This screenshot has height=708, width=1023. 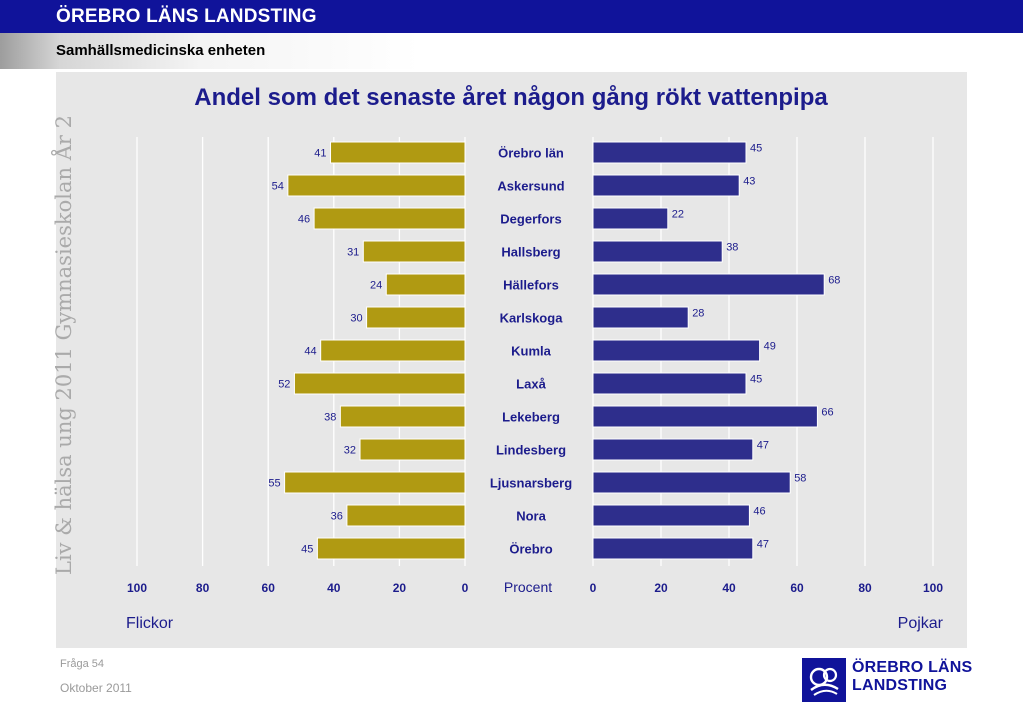 I want to click on data-label-flickor: 54, so click(x=278, y=187).